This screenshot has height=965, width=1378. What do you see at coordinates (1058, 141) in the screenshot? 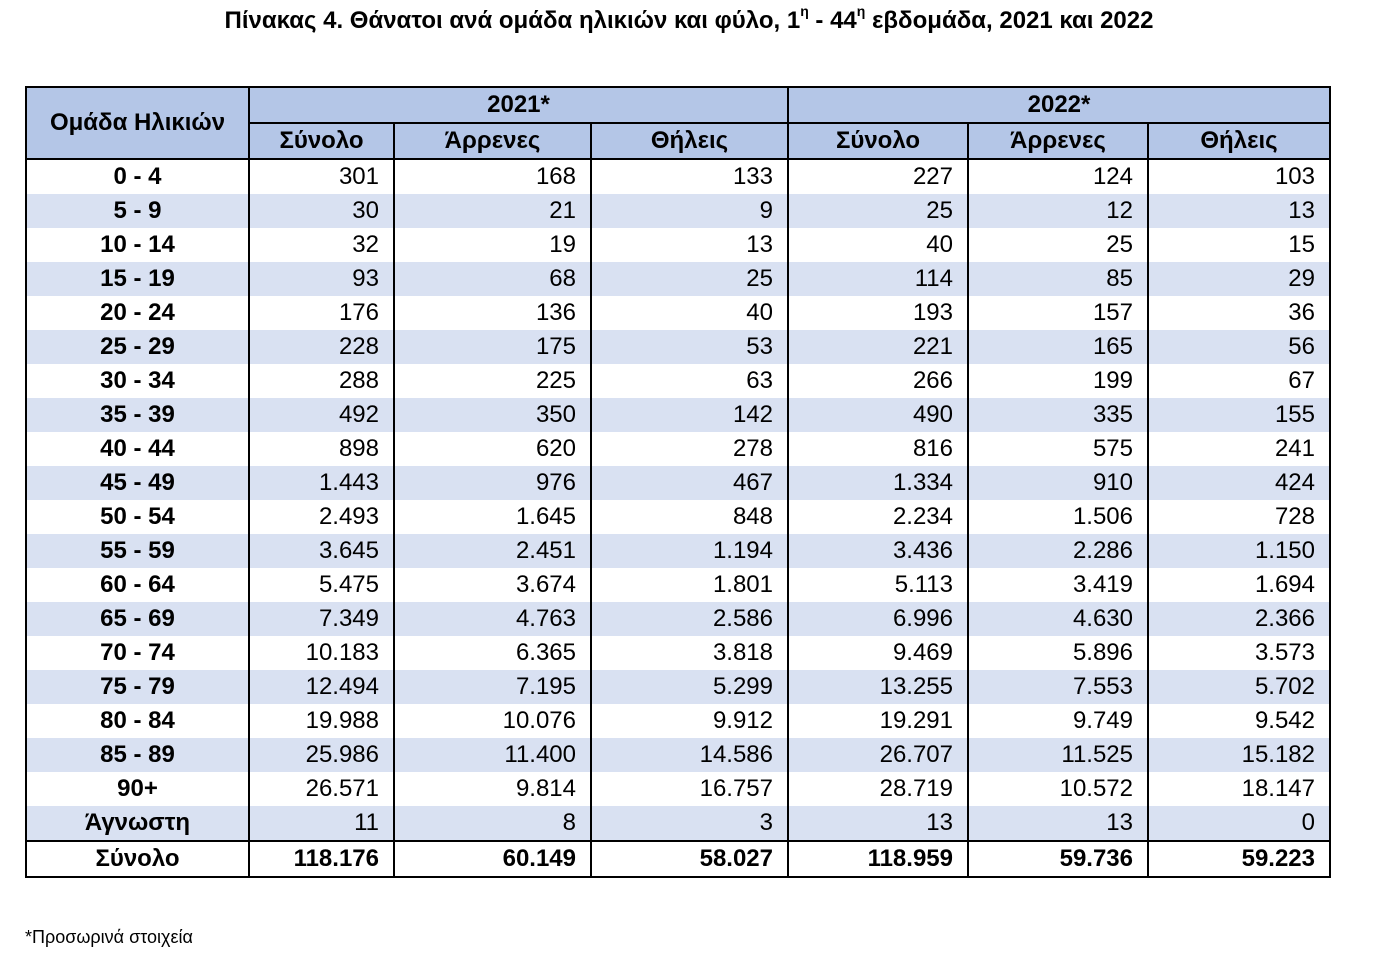
I see `col-2022-male: Άρρενες` at bounding box center [1058, 141].